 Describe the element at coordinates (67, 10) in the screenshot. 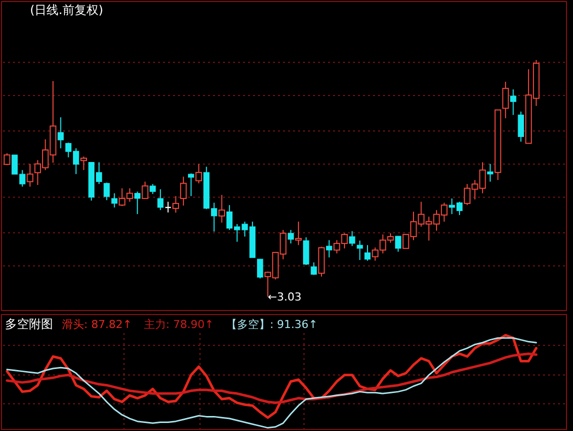

I see `chart-title: (日线.前复权)` at that location.